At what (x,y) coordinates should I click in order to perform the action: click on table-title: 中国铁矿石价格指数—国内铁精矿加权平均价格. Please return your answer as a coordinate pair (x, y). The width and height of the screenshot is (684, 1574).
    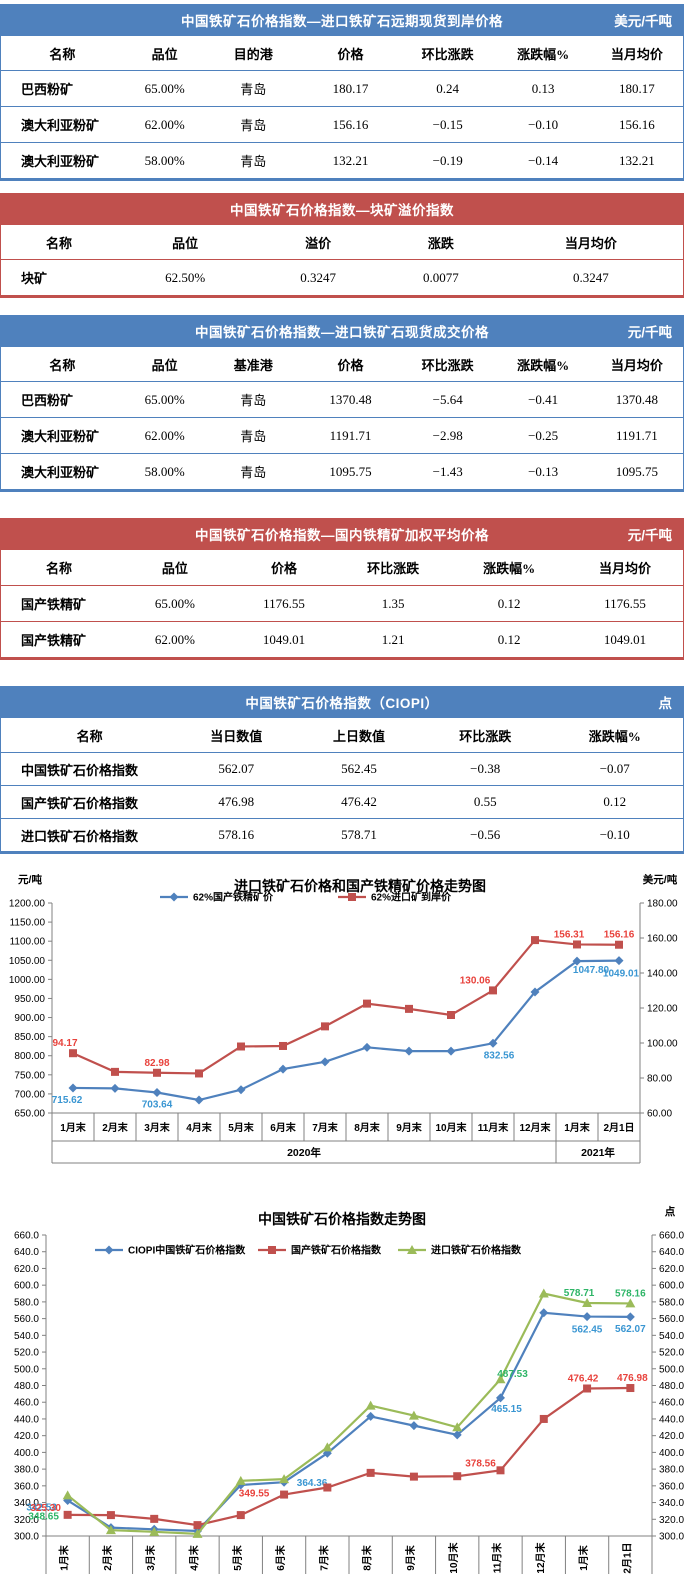
    Looking at the image, I should click on (342, 535).